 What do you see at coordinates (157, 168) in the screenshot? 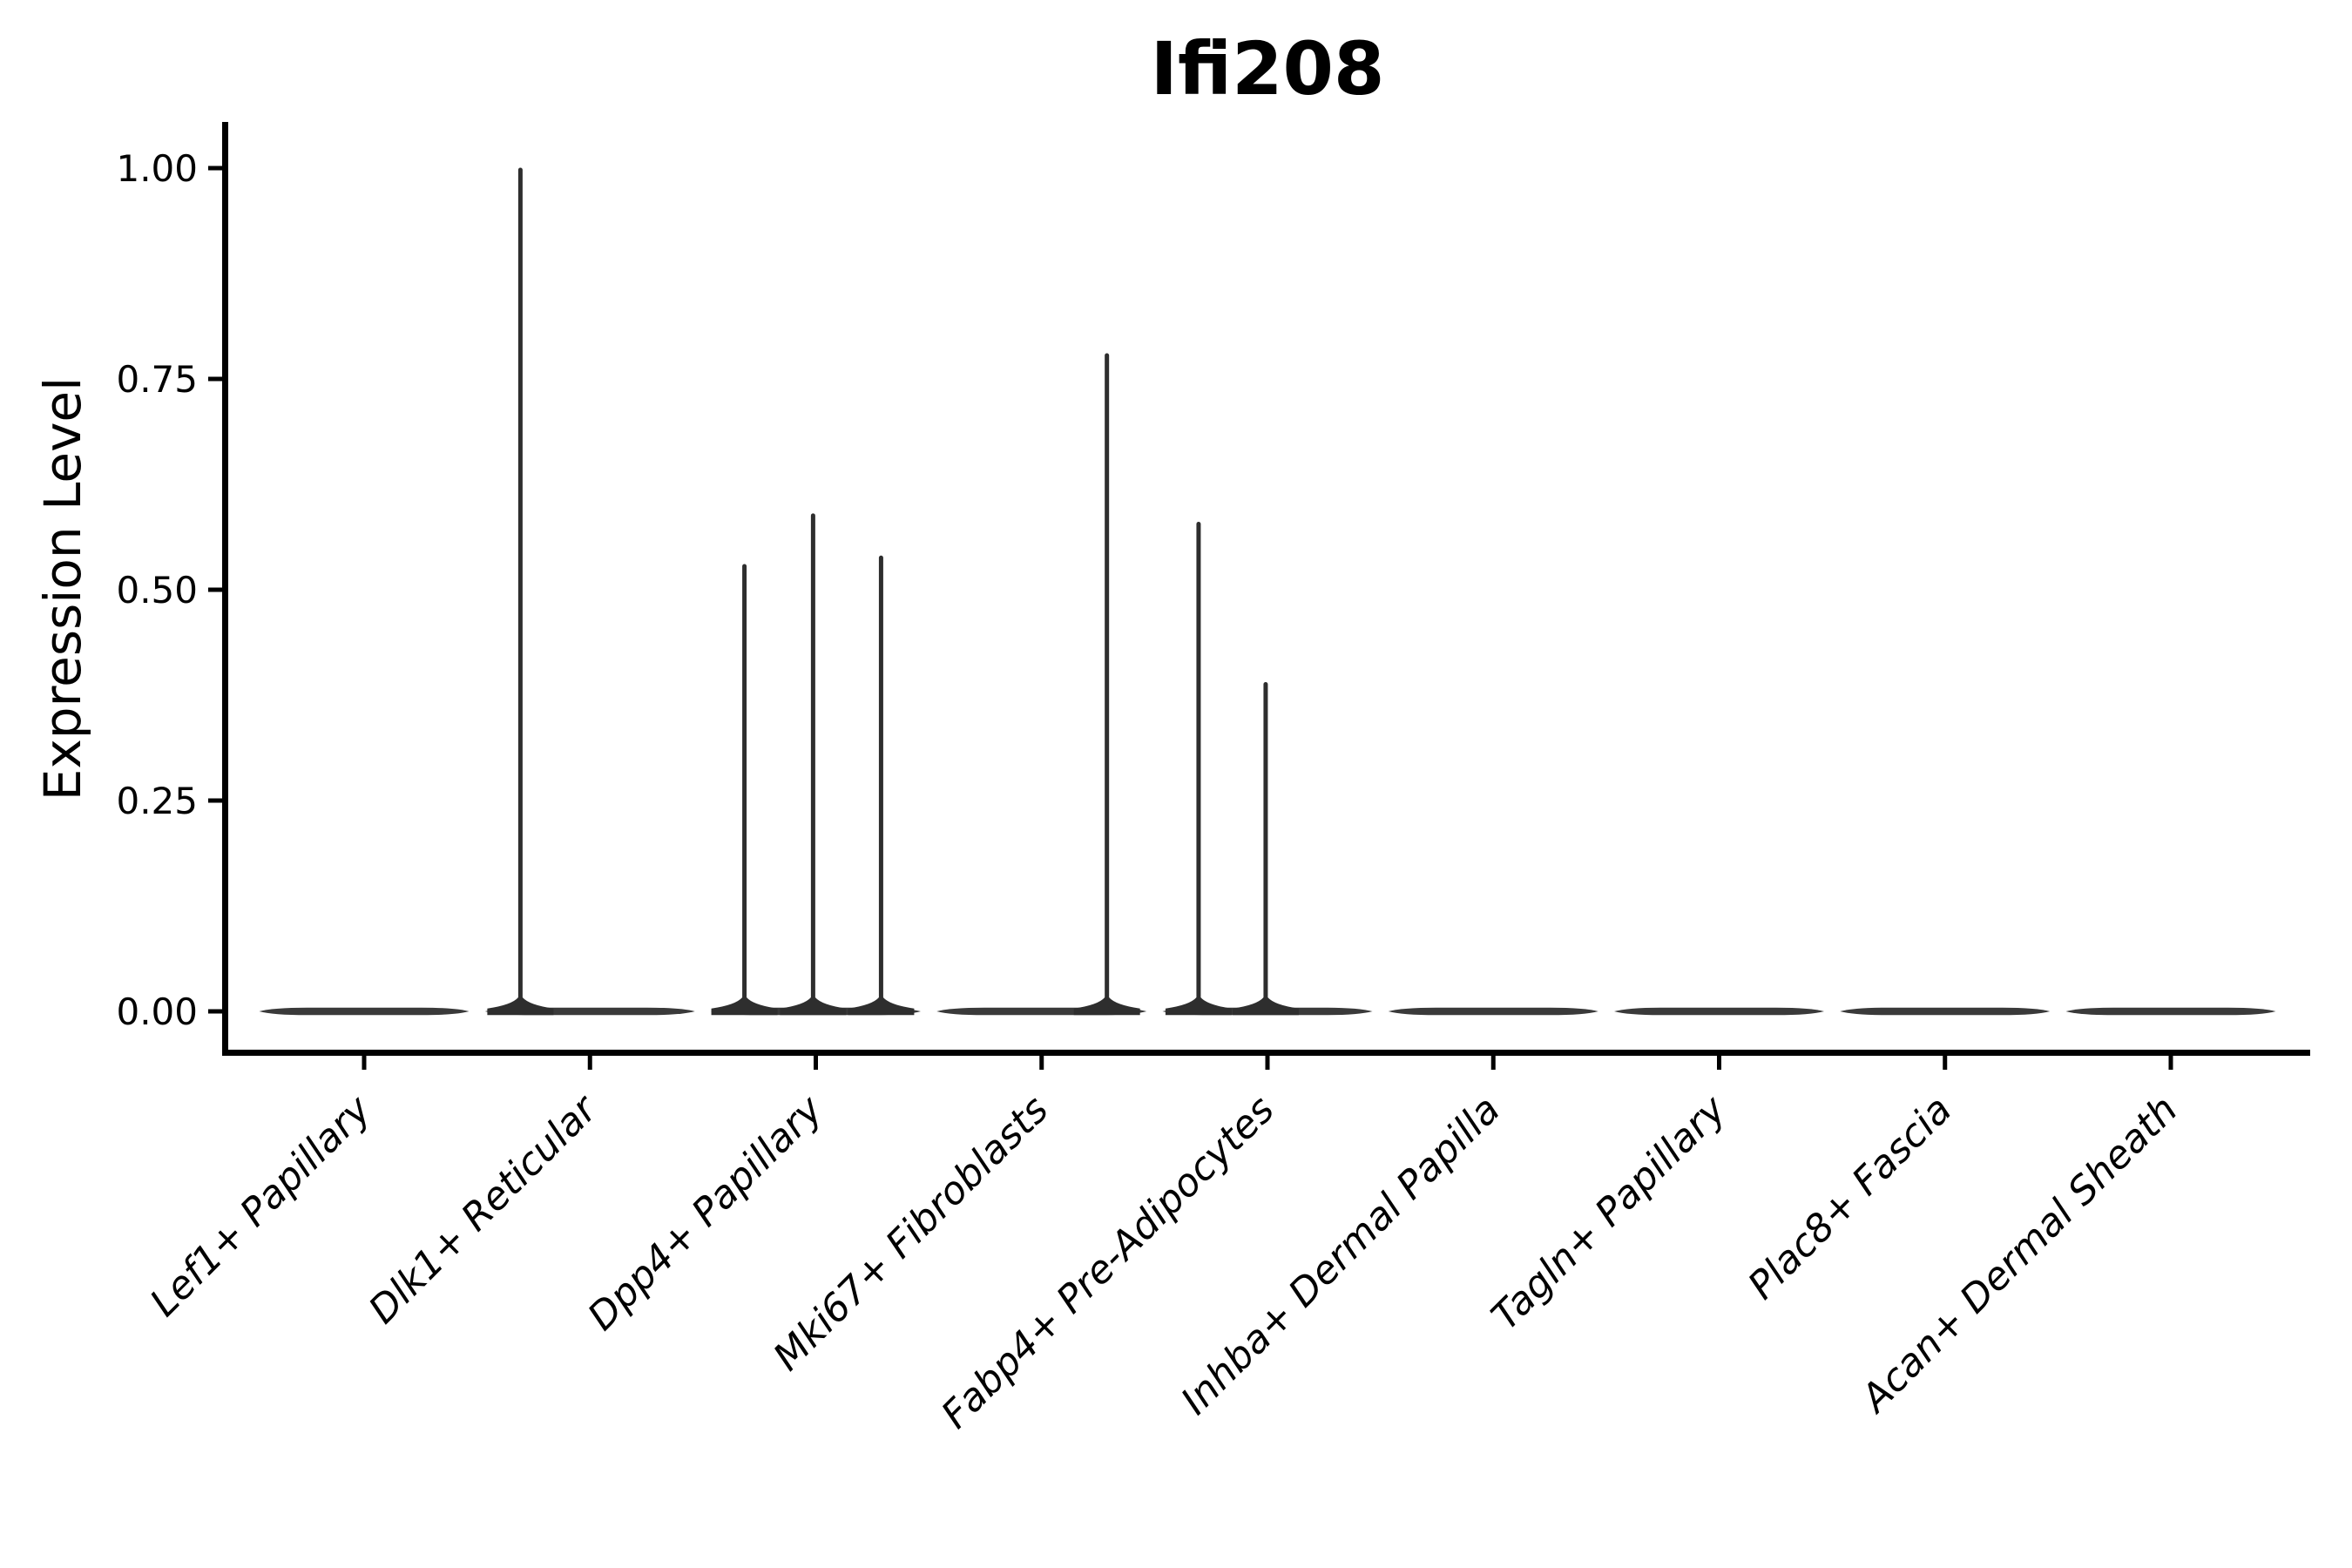
I see `y-tick-label: 1.00` at bounding box center [157, 168].